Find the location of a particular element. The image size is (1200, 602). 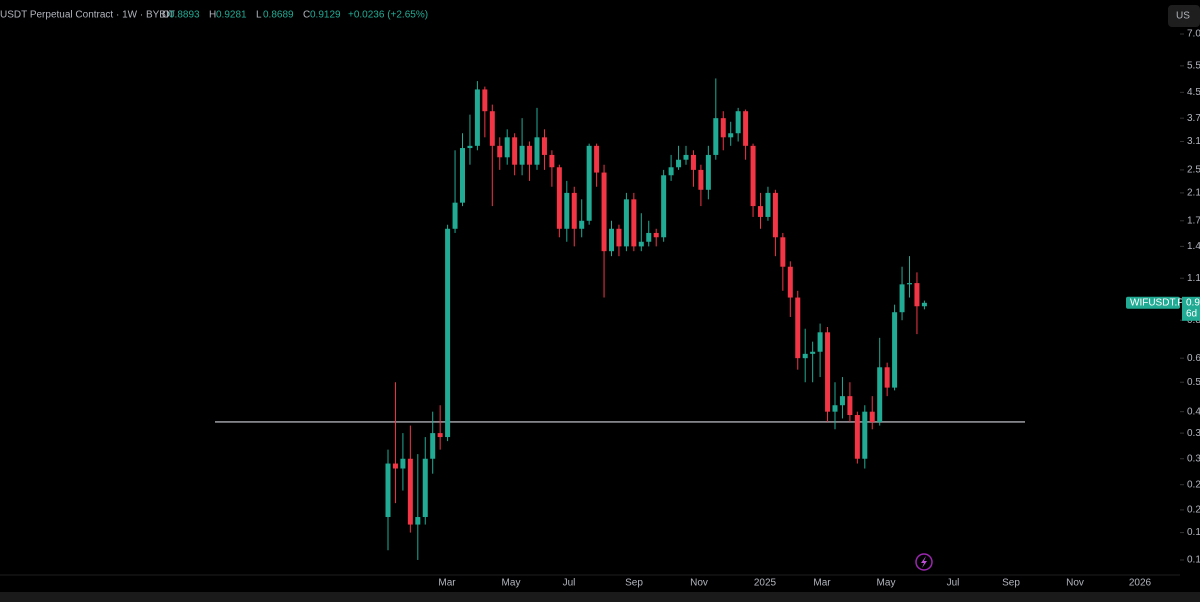

y-tick-label: 3.7 is located at coordinates (1193, 118).